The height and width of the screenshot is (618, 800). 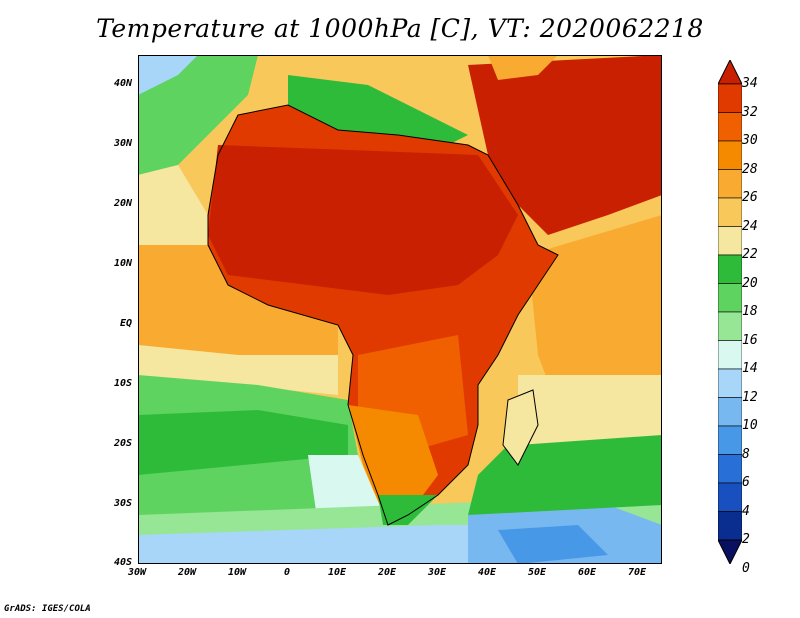 I want to click on colorbar-label: 0, so click(x=746, y=568).